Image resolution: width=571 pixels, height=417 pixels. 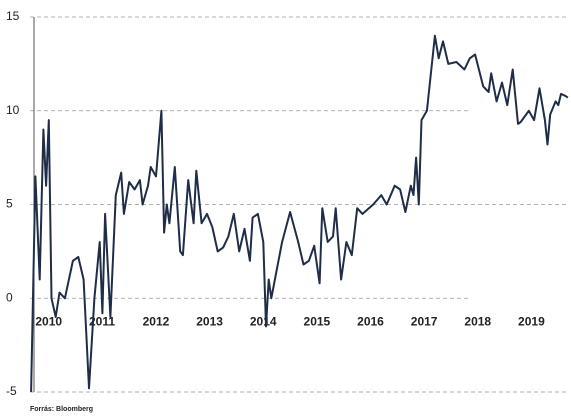 What do you see at coordinates (11, 391) in the screenshot?
I see `y-tick-label: -5` at bounding box center [11, 391].